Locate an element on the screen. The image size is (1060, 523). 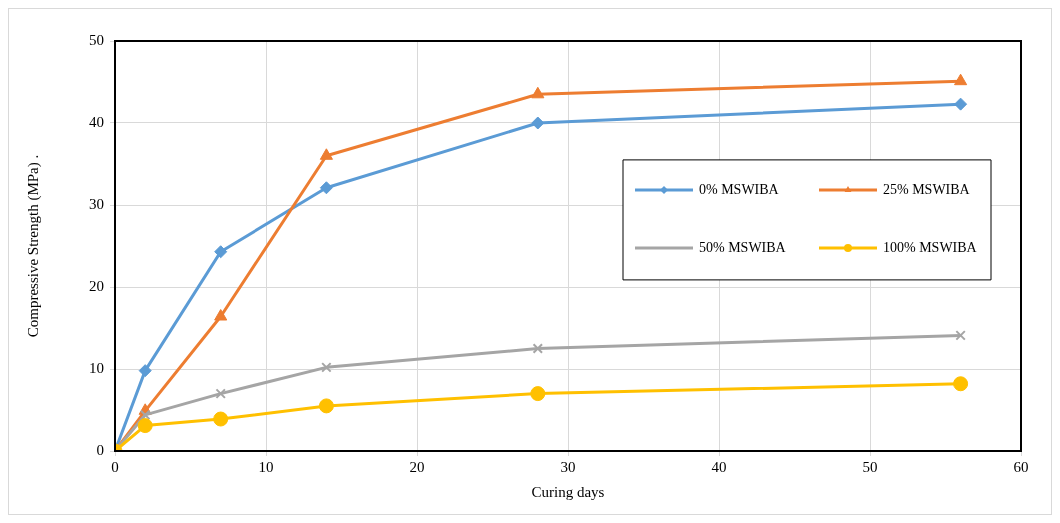
y-tick-label: 20 is located at coordinates (96, 285).